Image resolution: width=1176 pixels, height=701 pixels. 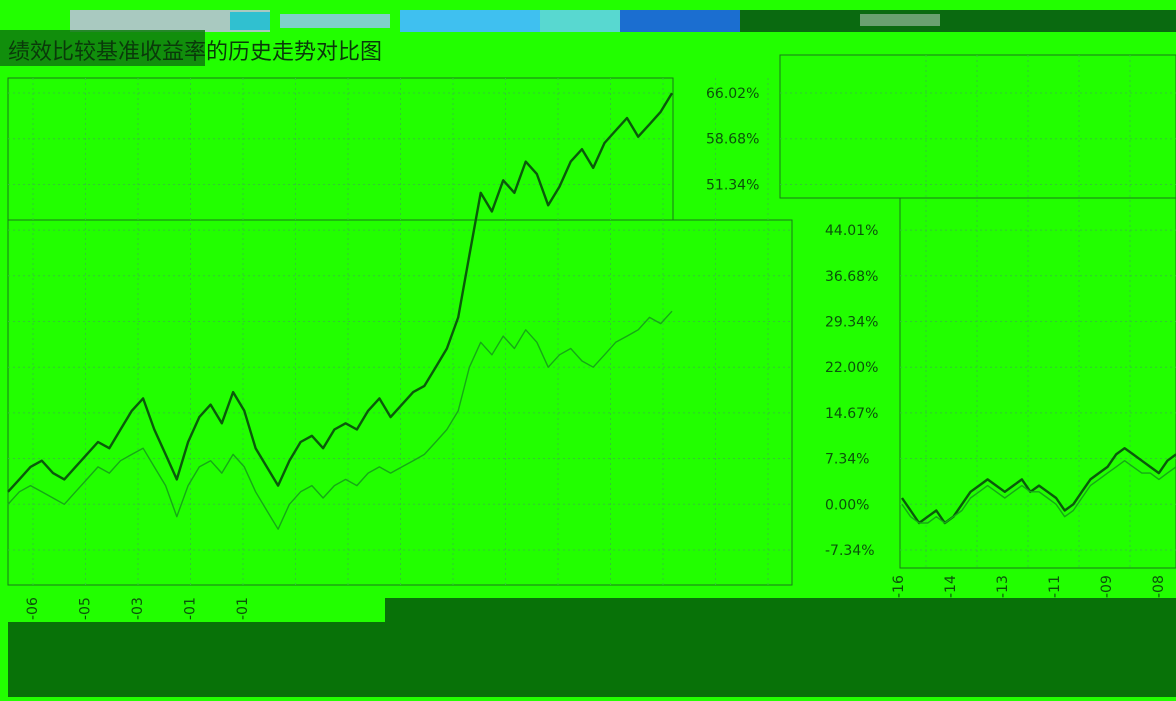 What do you see at coordinates (850, 551) in the screenshot?
I see `y-tick-label: -7.34%` at bounding box center [850, 551].